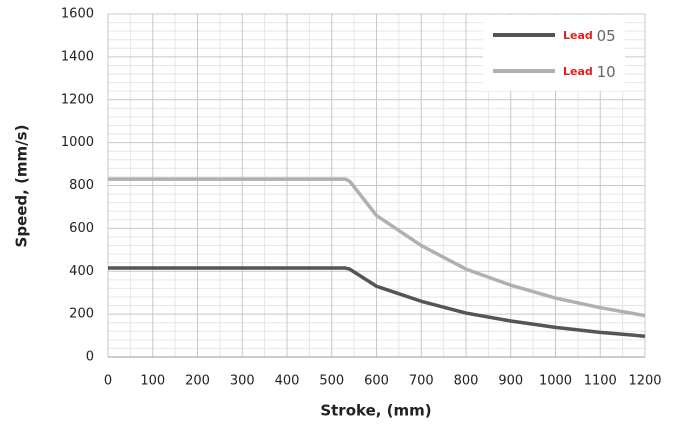  Describe the element at coordinates (555, 381) in the screenshot. I see `x-tick-label: 1000` at that location.